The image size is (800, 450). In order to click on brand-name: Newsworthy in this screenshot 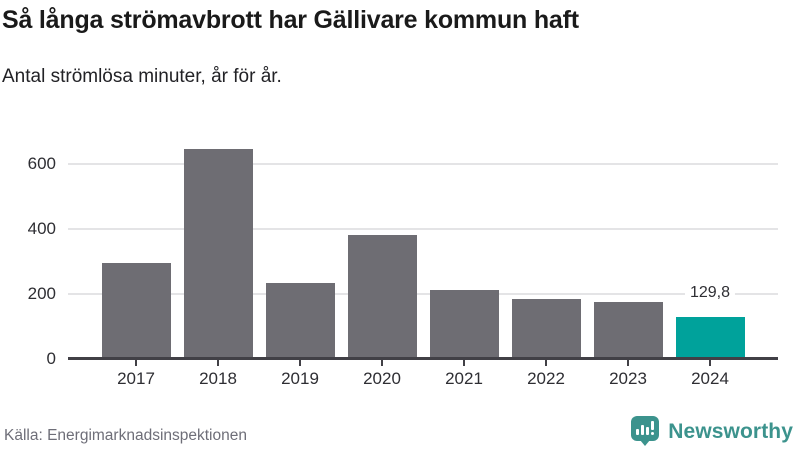, I will do `click(730, 431)`.